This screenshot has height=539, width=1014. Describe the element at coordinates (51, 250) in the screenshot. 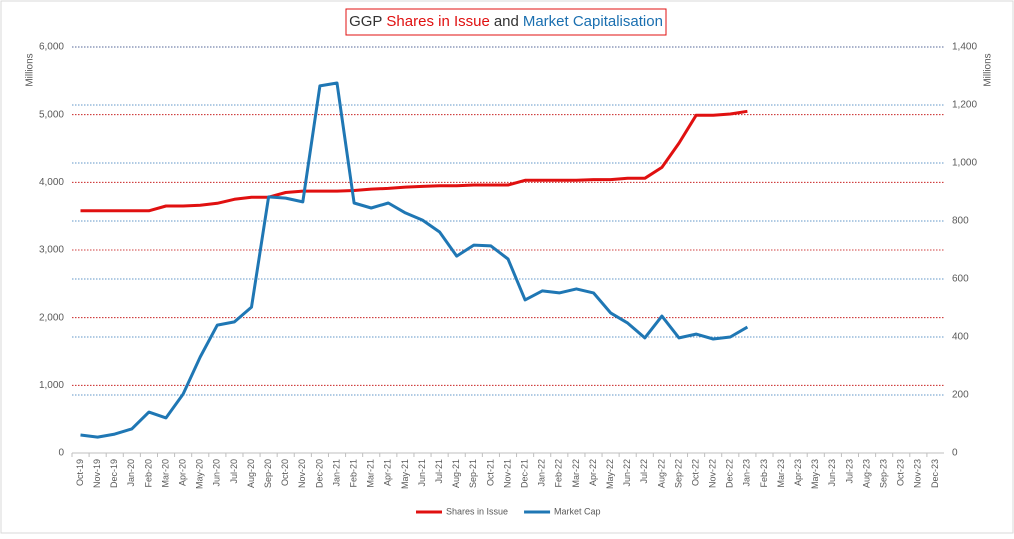

I see `y-tick-label: 3,000` at that location.